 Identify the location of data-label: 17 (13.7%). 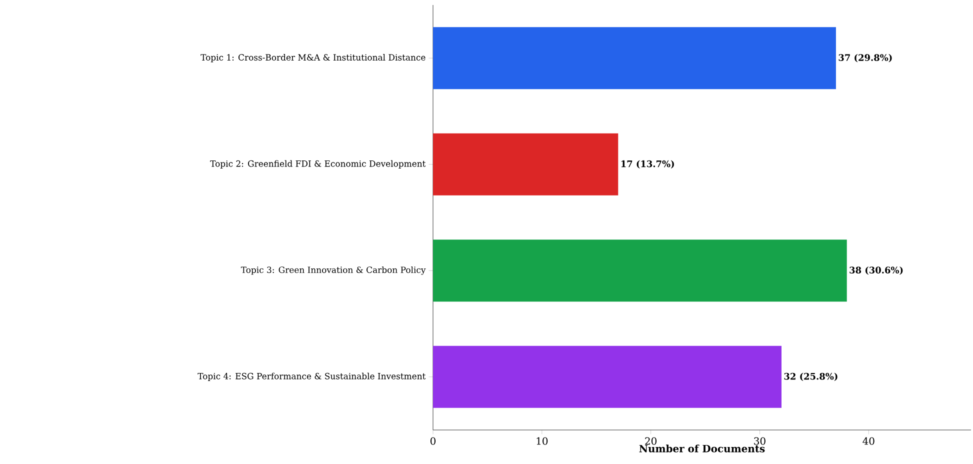
(647, 164).